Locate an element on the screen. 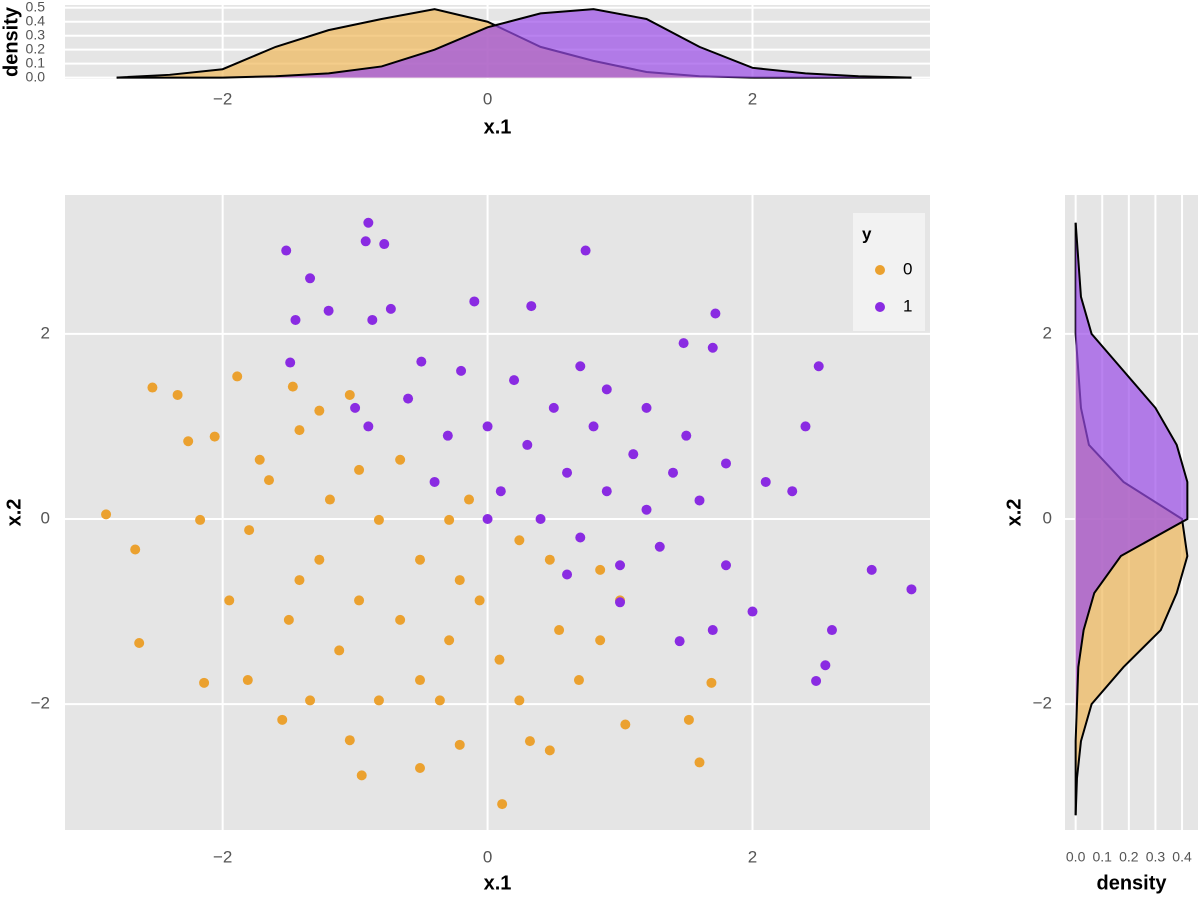 The image size is (1200, 902). x-tick-label: 0.0 is located at coordinates (1076, 857).